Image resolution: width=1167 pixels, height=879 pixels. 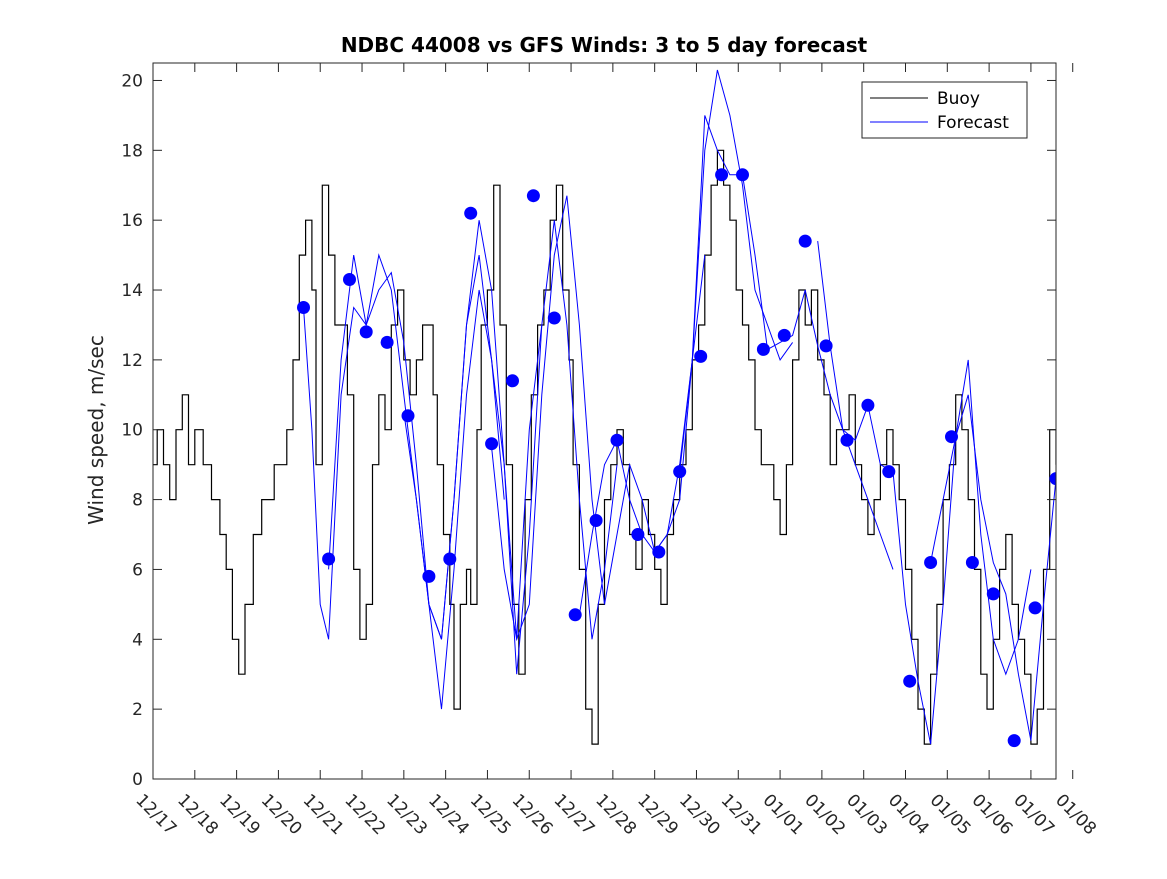 I want to click on x-tick-label: 01/02, so click(x=824, y=814).